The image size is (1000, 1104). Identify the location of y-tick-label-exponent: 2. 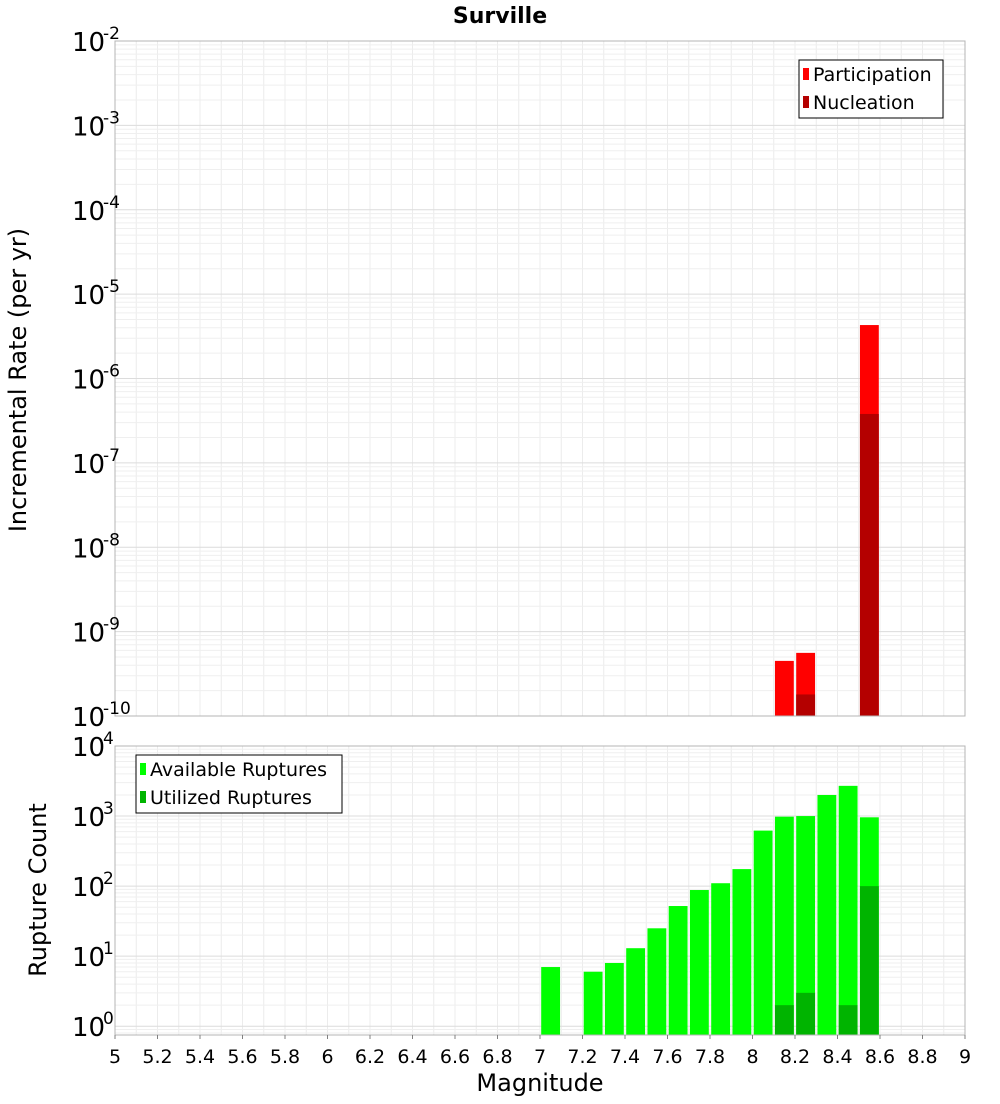
(108, 879).